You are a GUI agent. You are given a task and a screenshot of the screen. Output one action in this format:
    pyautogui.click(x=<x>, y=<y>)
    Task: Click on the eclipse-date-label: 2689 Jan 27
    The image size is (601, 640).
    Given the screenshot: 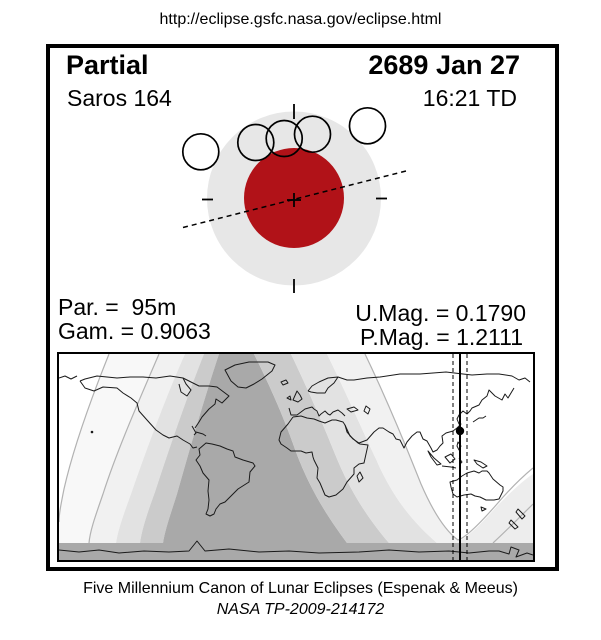 What is the action you would take?
    pyautogui.click(x=444, y=65)
    